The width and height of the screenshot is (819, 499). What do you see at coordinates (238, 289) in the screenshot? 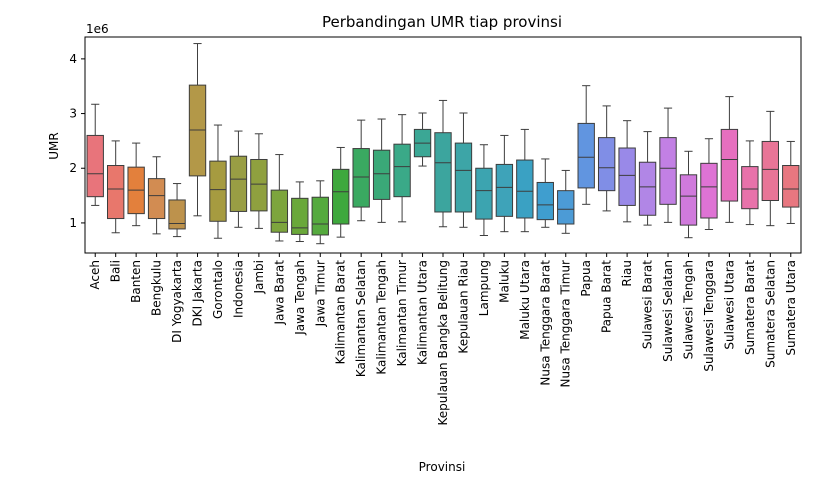
I see `x-tick-label: Indonesia` at bounding box center [238, 289].